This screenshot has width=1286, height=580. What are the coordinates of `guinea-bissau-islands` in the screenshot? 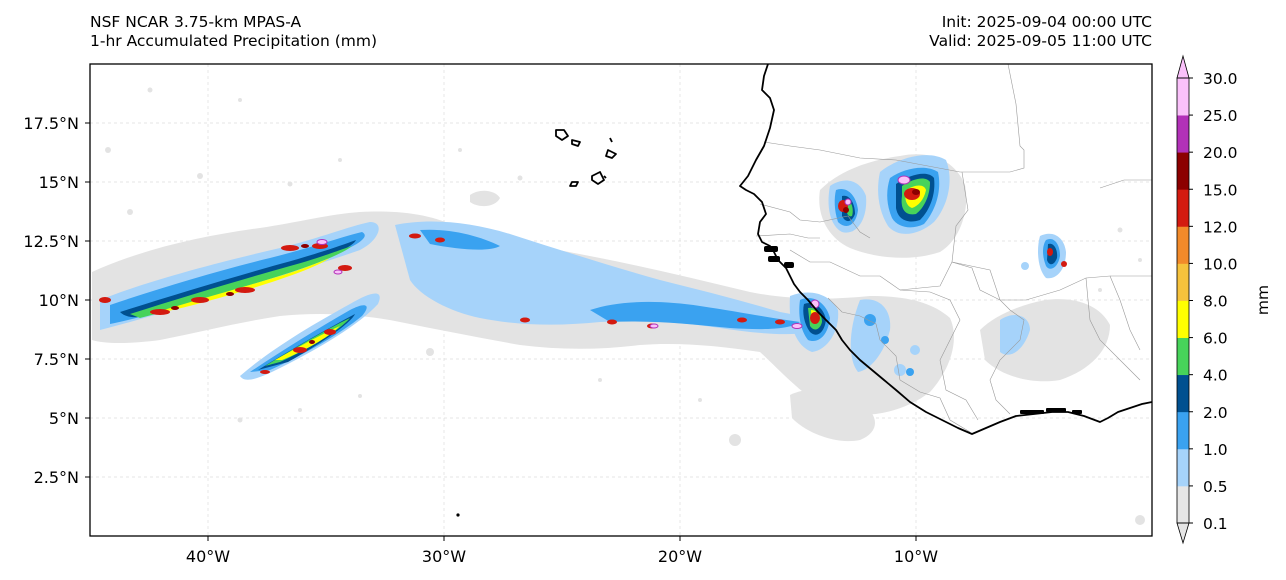 It's located at (923, 330).